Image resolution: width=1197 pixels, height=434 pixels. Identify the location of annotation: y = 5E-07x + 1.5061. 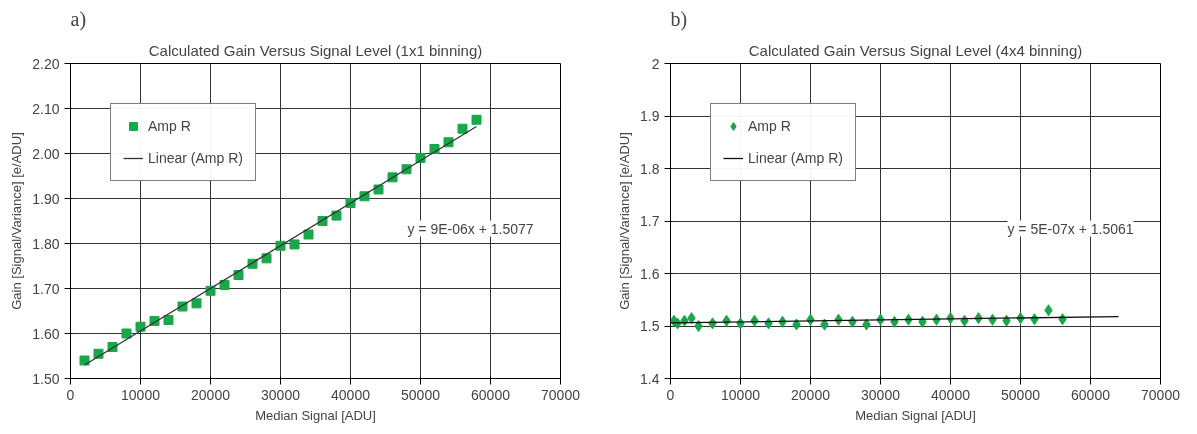
(1070, 228).